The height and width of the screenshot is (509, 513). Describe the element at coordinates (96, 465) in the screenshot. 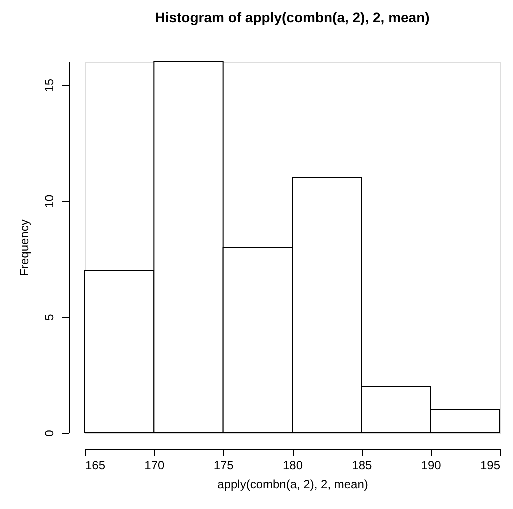

I see `x-tick-label: 165` at that location.